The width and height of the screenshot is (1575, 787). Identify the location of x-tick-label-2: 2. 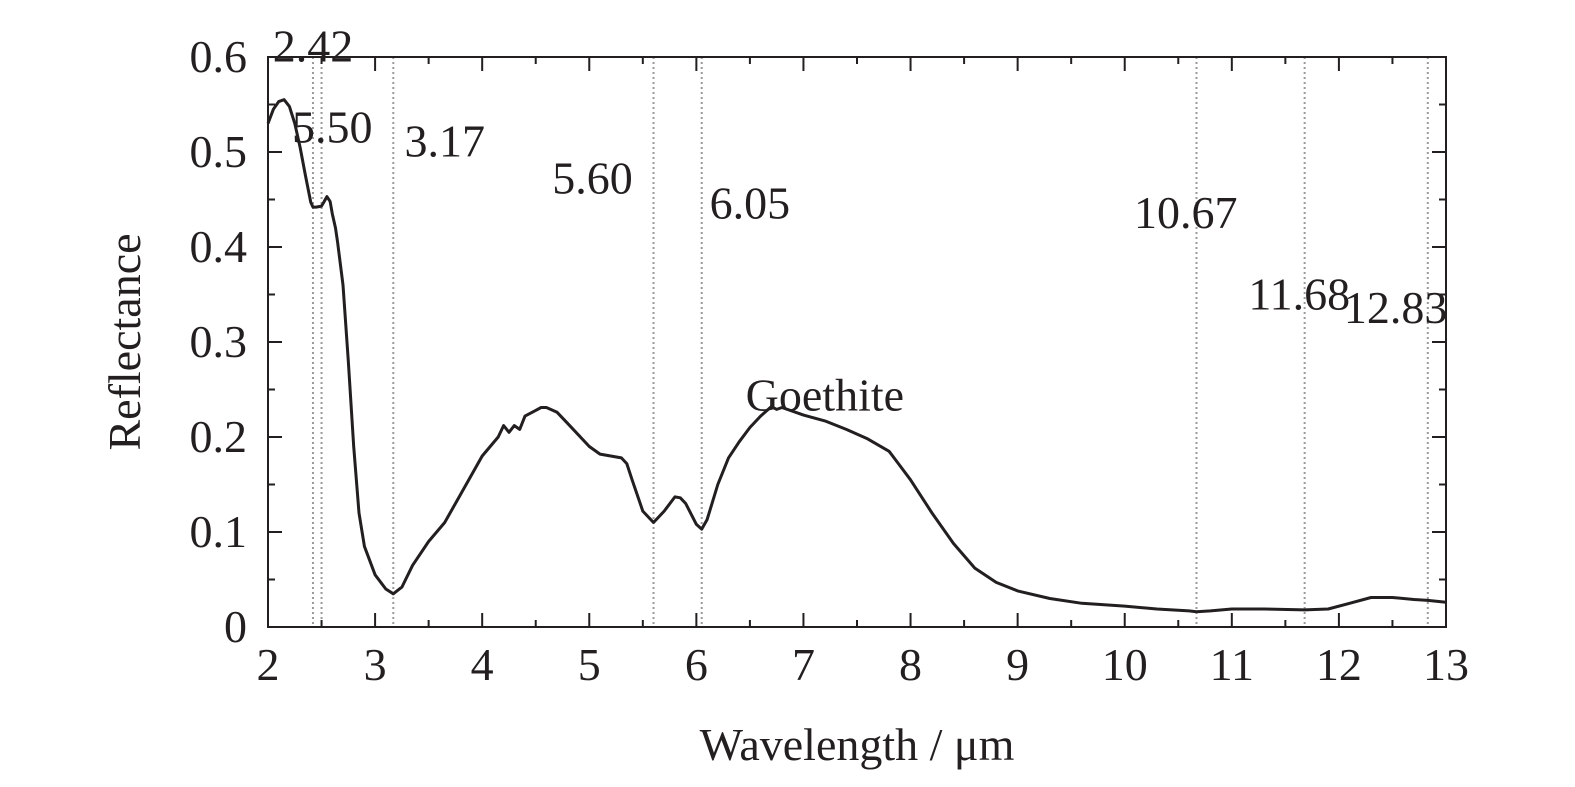
(268, 664).